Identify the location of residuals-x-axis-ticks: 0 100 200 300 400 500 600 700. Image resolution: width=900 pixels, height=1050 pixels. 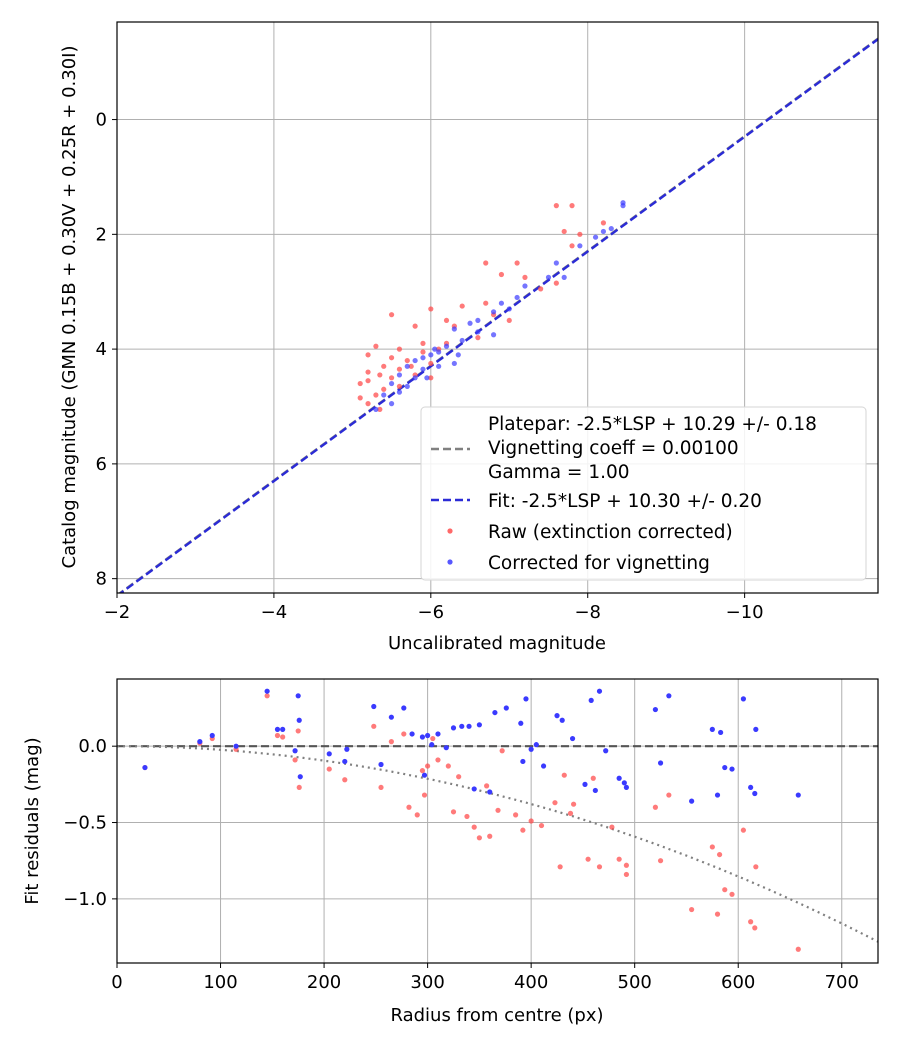
(485, 978).